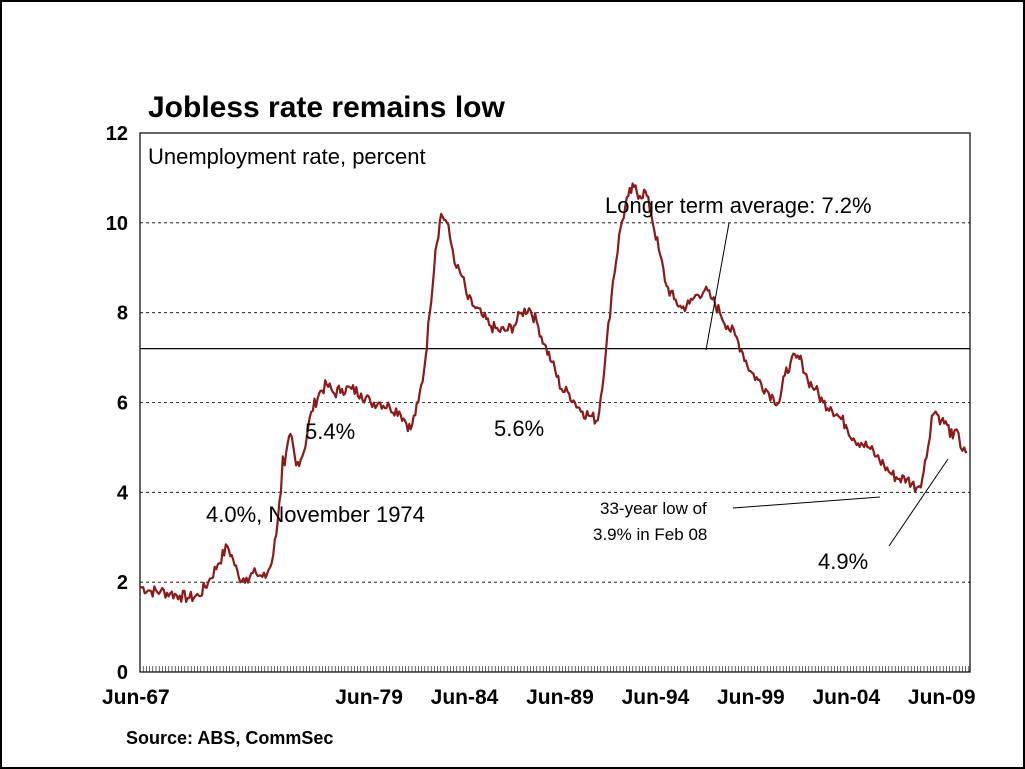 This screenshot has width=1025, height=769. I want to click on y-tick-label: 12, so click(117, 134).